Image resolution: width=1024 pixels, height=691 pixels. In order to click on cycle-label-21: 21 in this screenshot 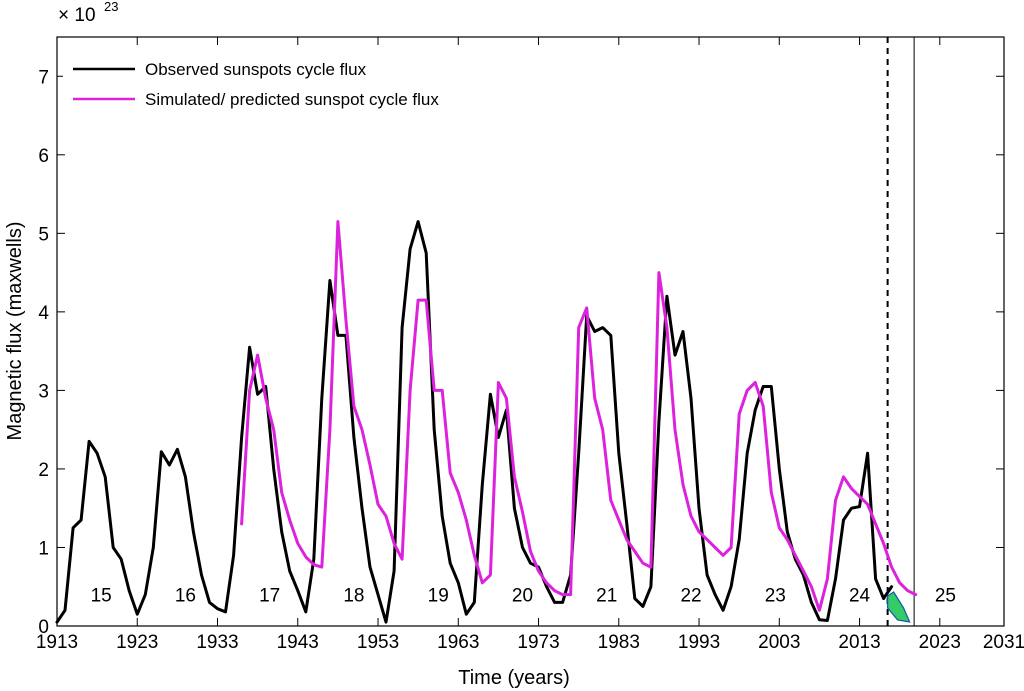, I will do `click(606, 596)`.